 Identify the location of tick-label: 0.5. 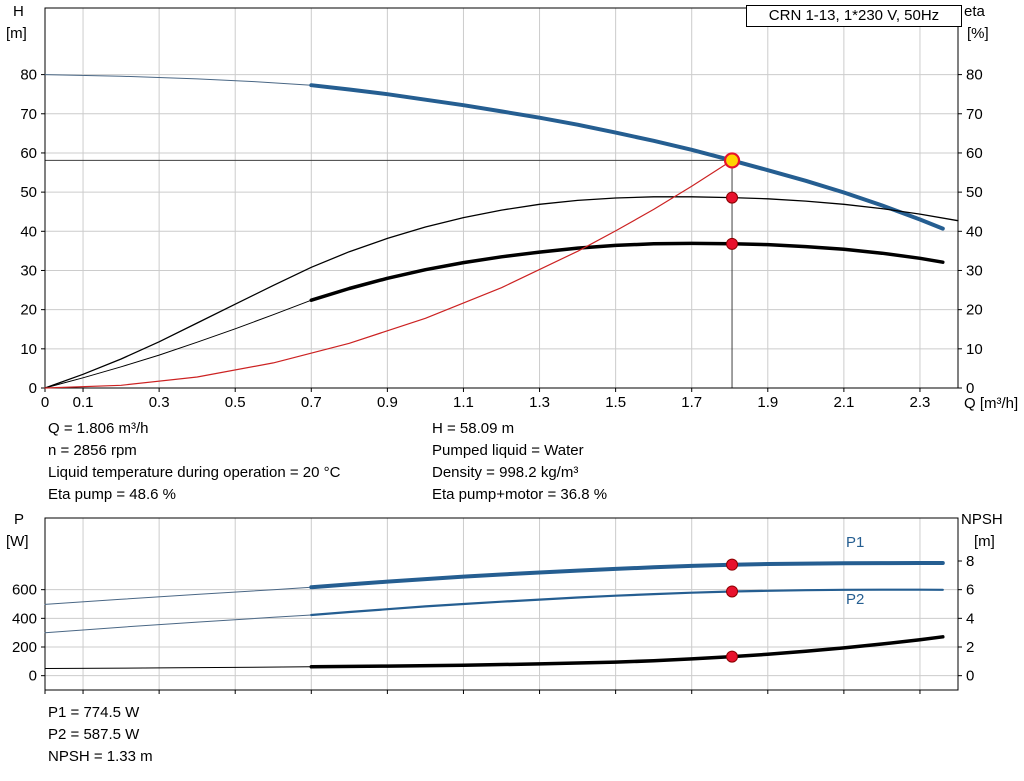
(235, 402).